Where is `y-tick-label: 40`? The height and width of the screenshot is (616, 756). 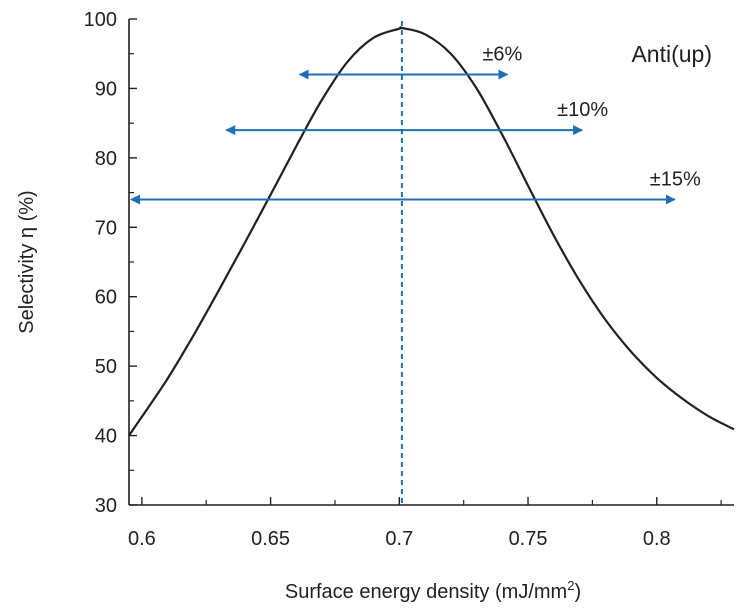 y-tick-label: 40 is located at coordinates (106, 437).